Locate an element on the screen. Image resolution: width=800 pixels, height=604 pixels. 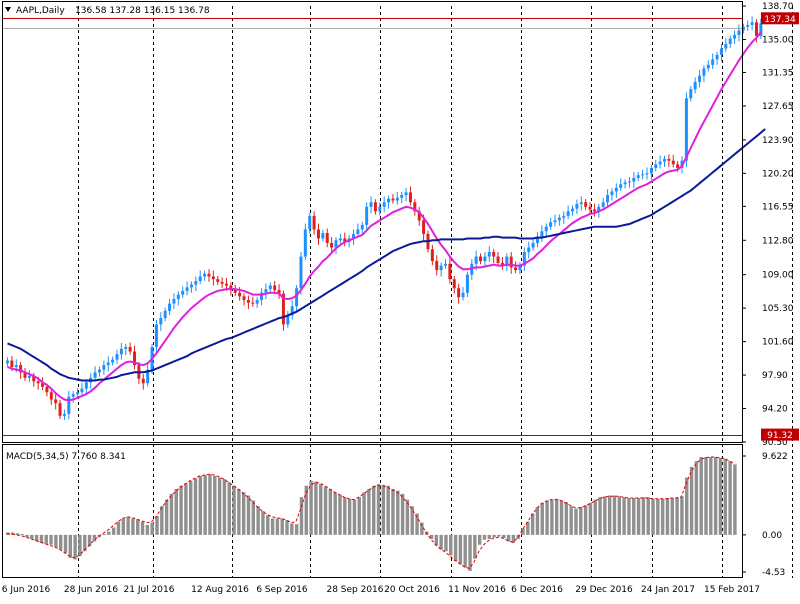
y-tick-label: 105.30 is located at coordinates (778, 309).